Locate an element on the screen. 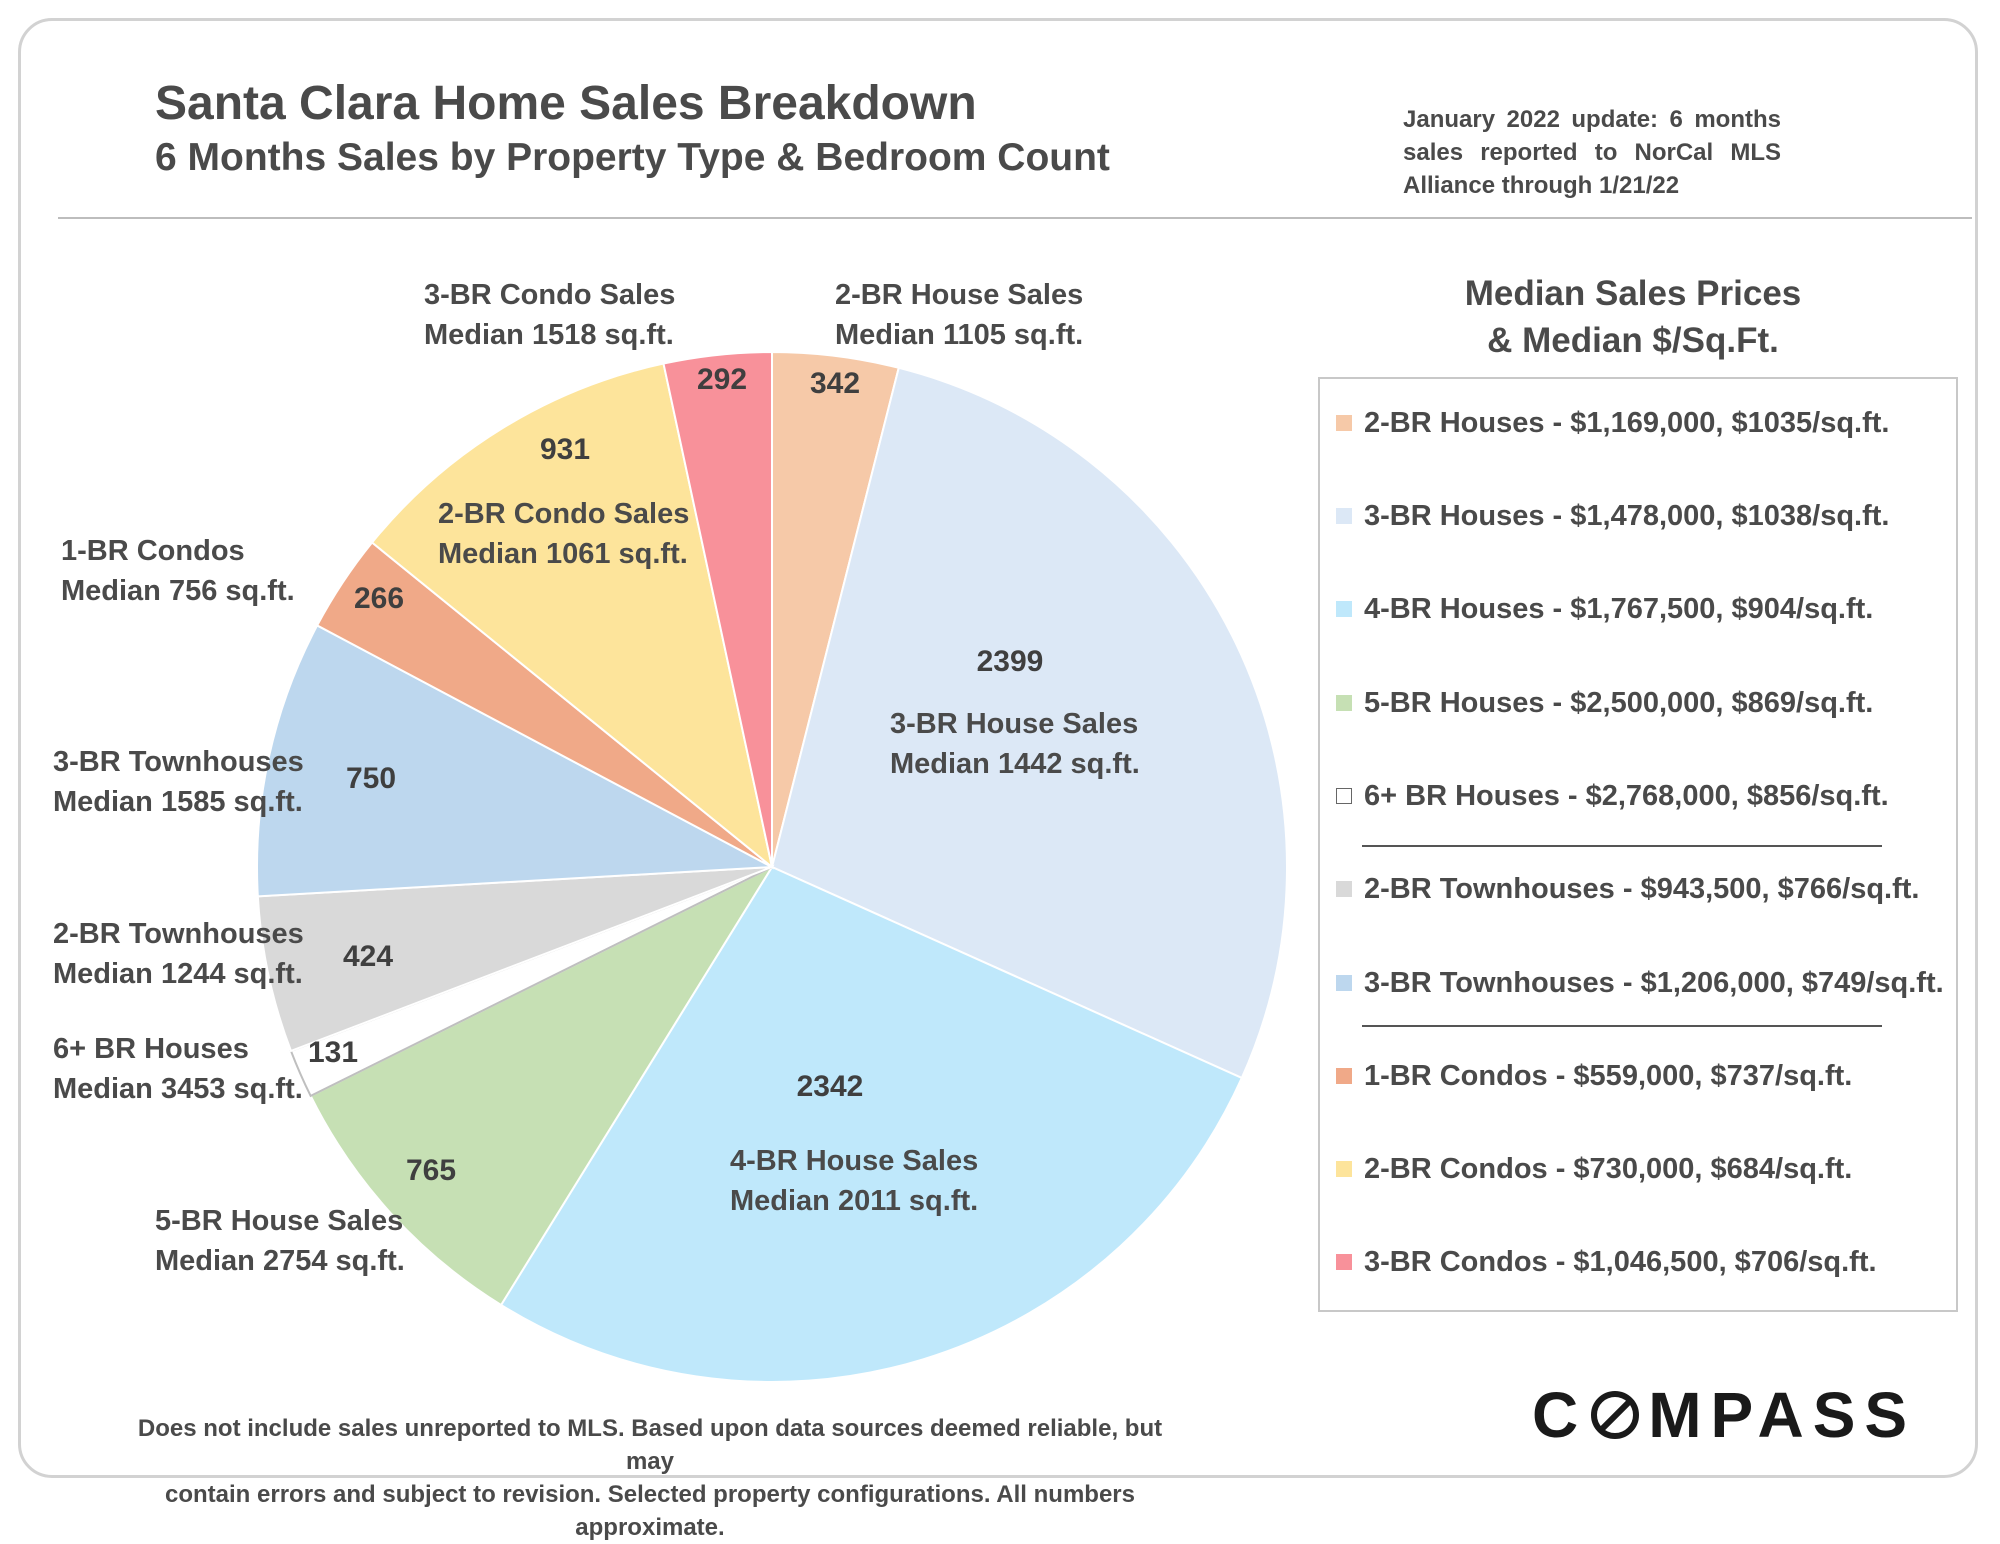  legend-item-1br-condos: 1-BR Condos - $559,000, $737/sq.ft. is located at coordinates (1594, 1076).